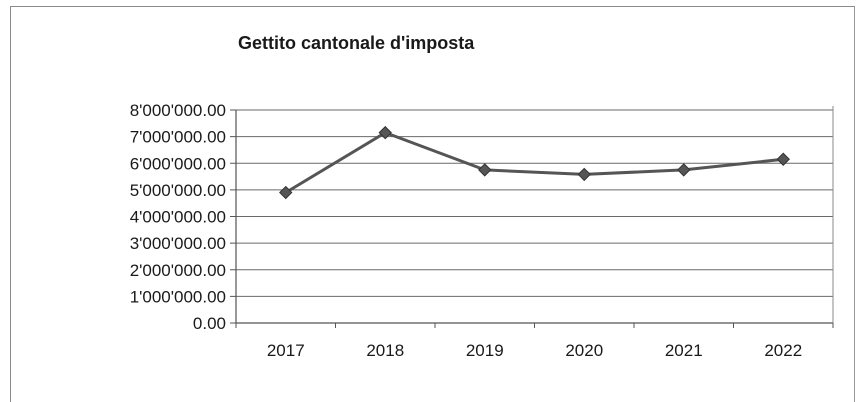 This screenshot has width=861, height=402. I want to click on x-tick-label: 2021, so click(684, 350).